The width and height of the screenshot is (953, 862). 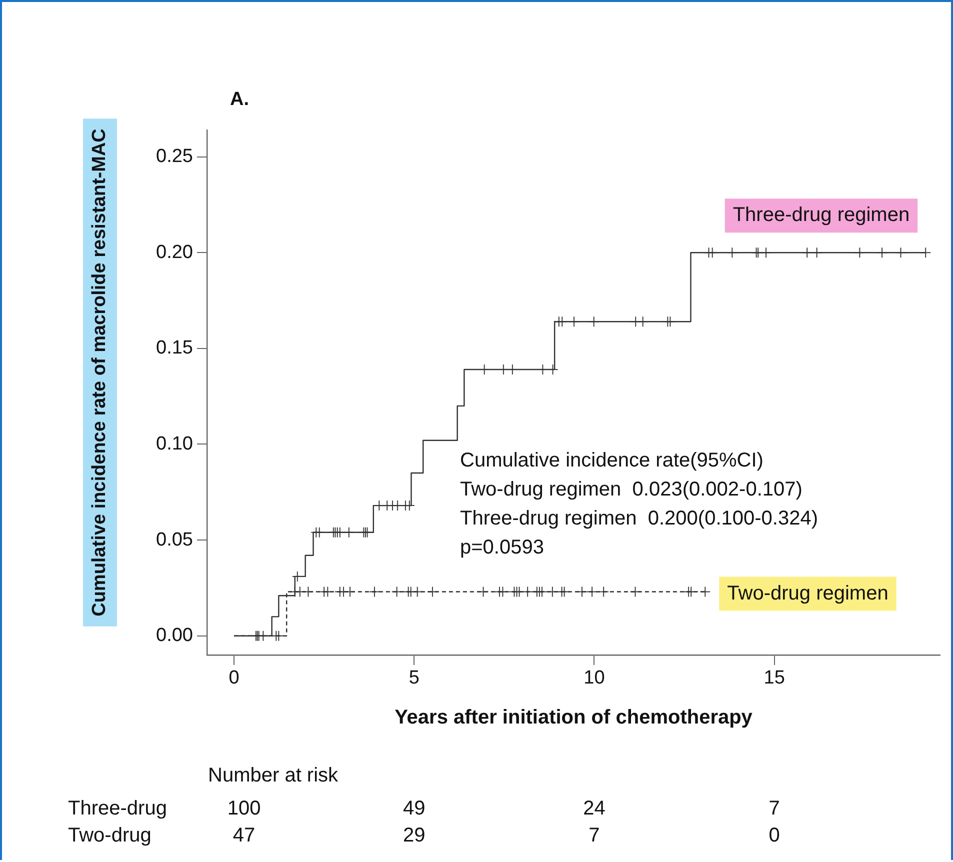 What do you see at coordinates (274, 775) in the screenshot?
I see `text: Number at risk` at bounding box center [274, 775].